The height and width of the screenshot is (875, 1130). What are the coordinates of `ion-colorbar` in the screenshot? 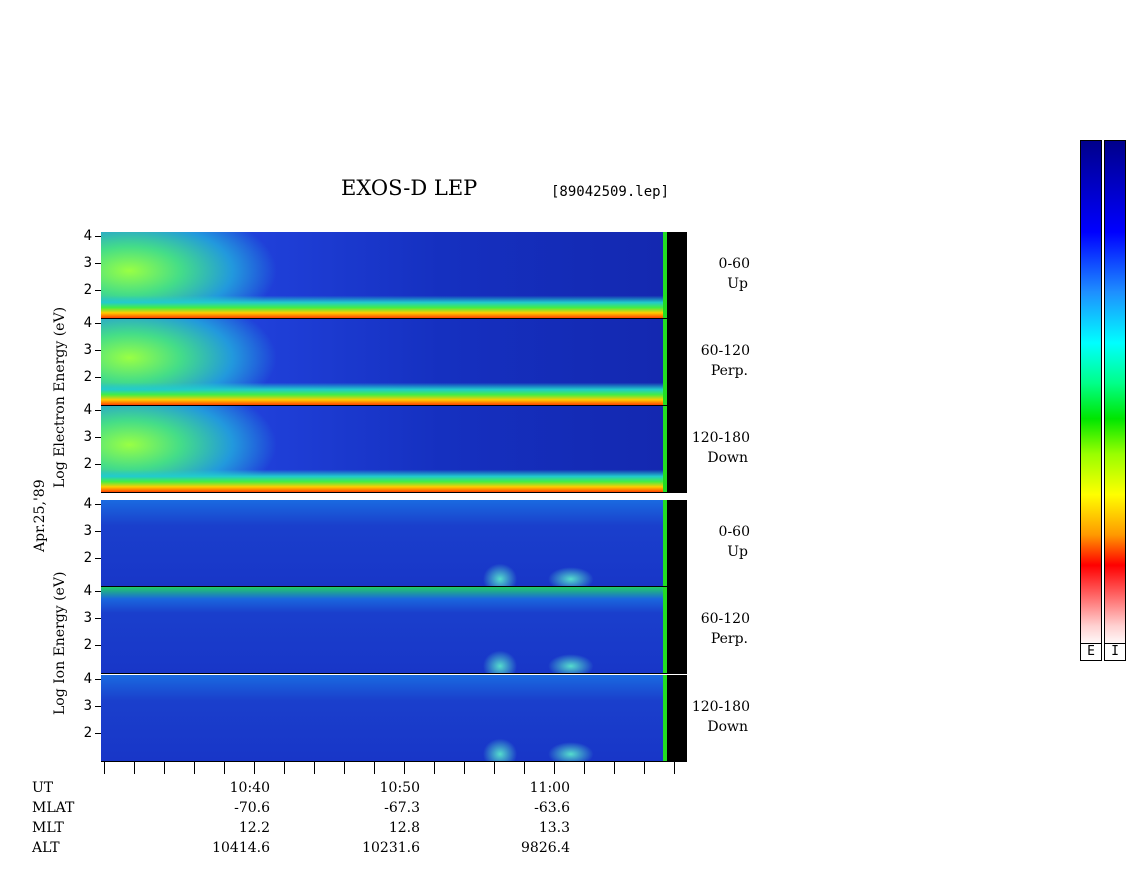 It's located at (1115, 393).